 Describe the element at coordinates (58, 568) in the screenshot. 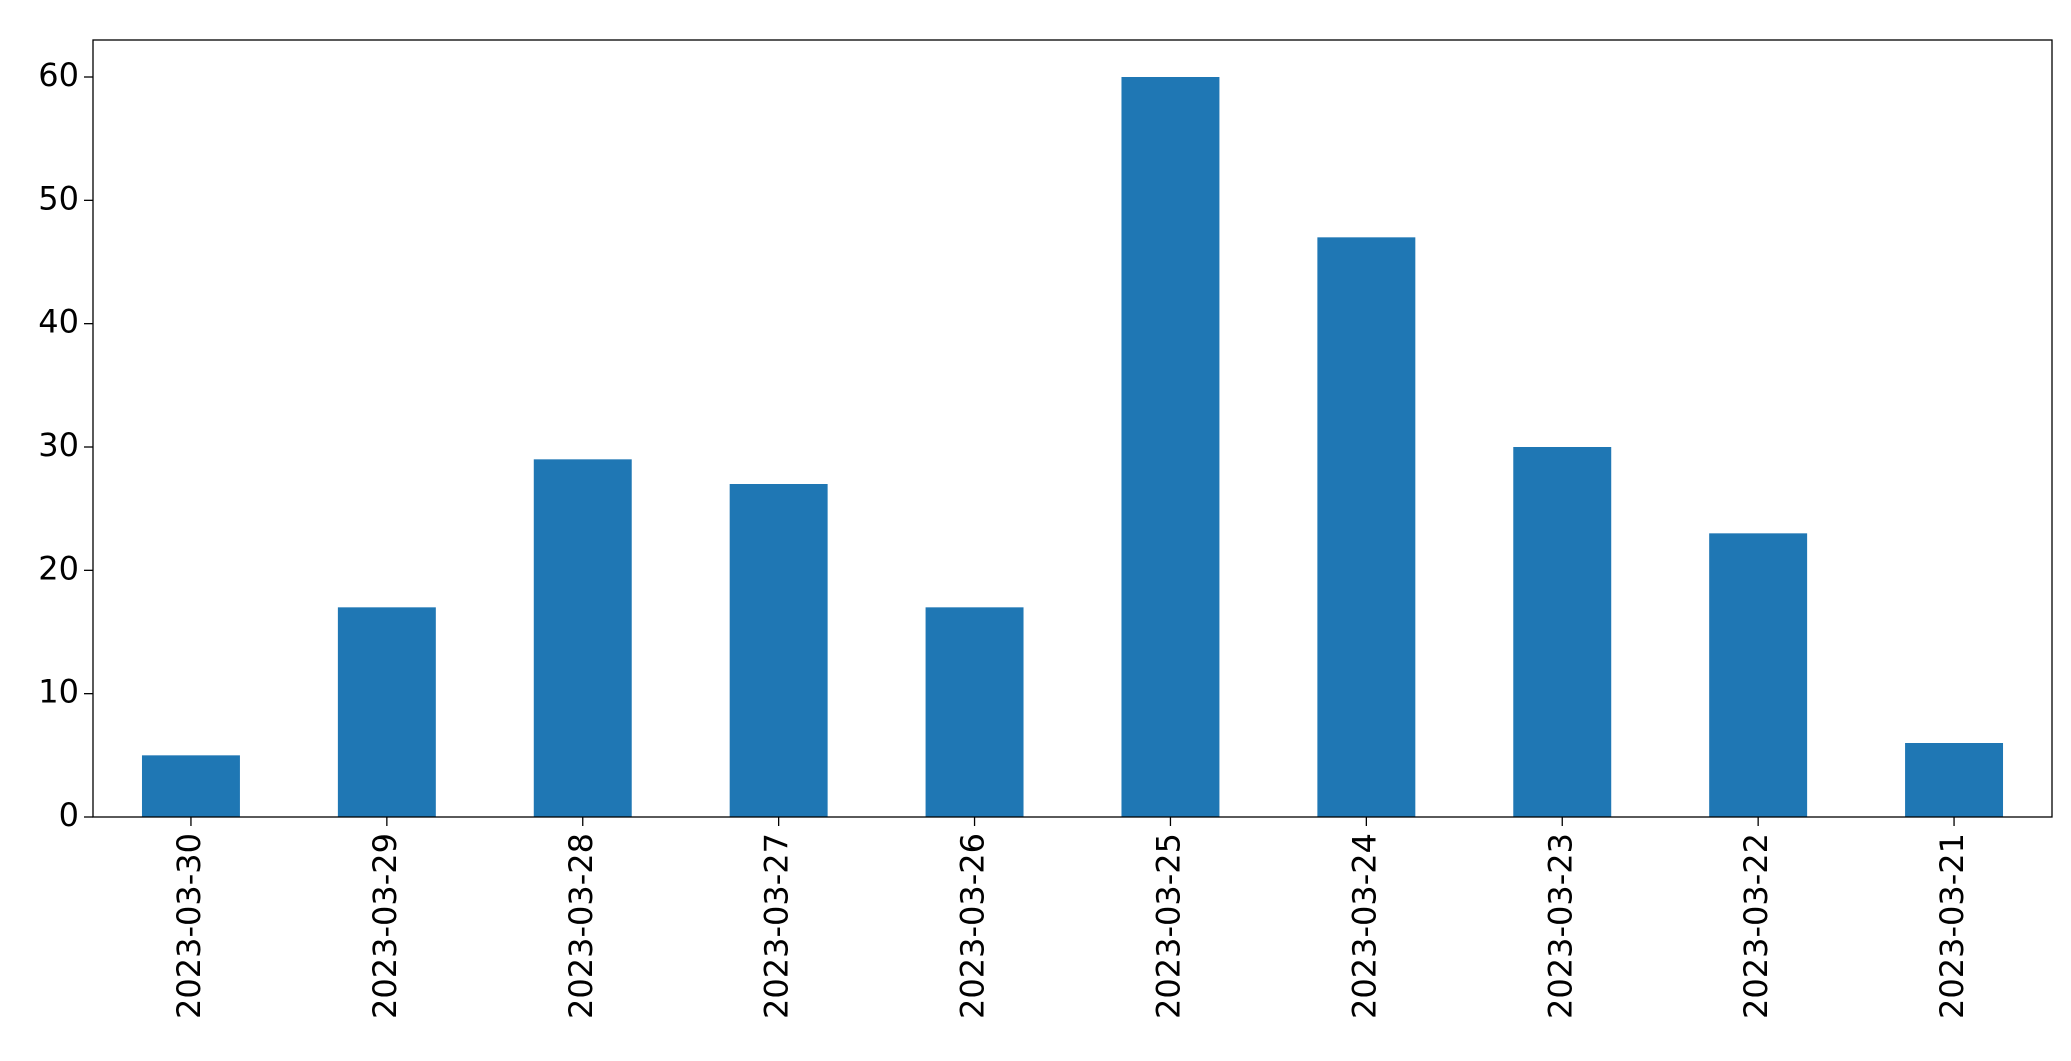

I see `y-tick-label: 20` at that location.